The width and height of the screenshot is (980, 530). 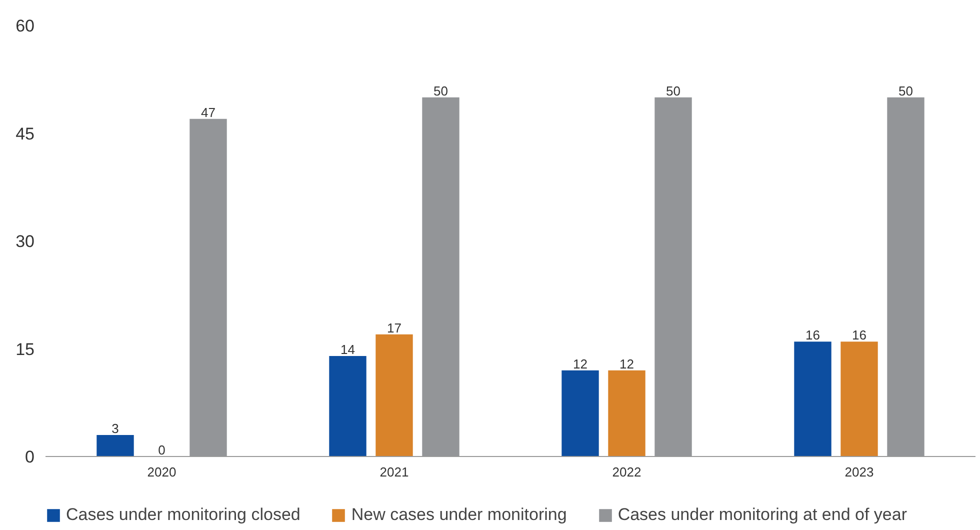 What do you see at coordinates (25, 134) in the screenshot?
I see `y-tick-label: 45` at bounding box center [25, 134].